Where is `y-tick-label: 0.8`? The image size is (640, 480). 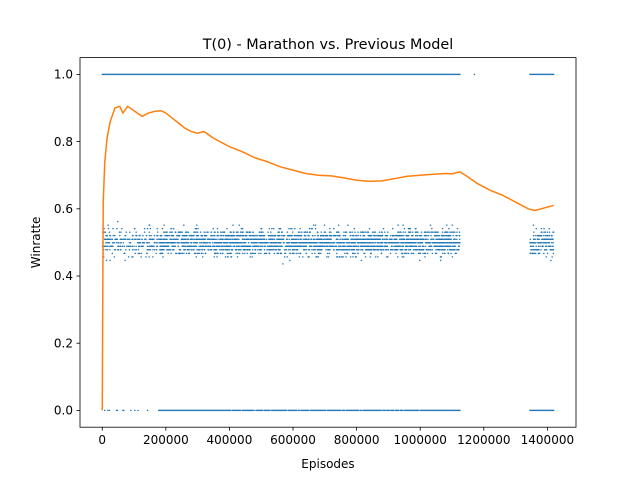 y-tick-label: 0.8 is located at coordinates (63, 142).